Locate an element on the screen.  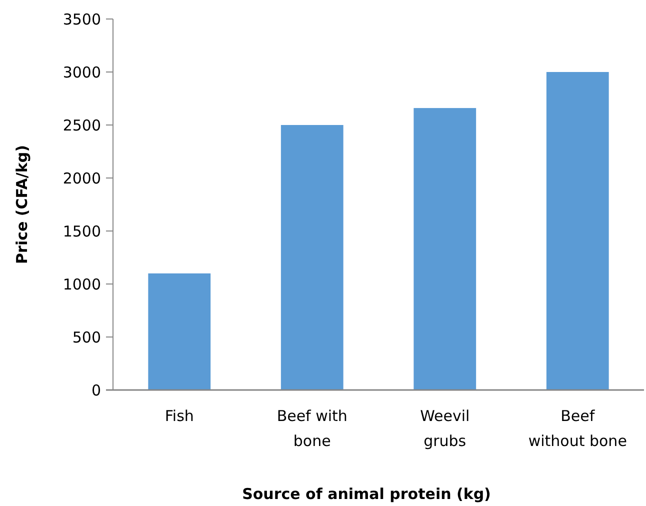
y-tick-label: 3500 is located at coordinates (81, 19).